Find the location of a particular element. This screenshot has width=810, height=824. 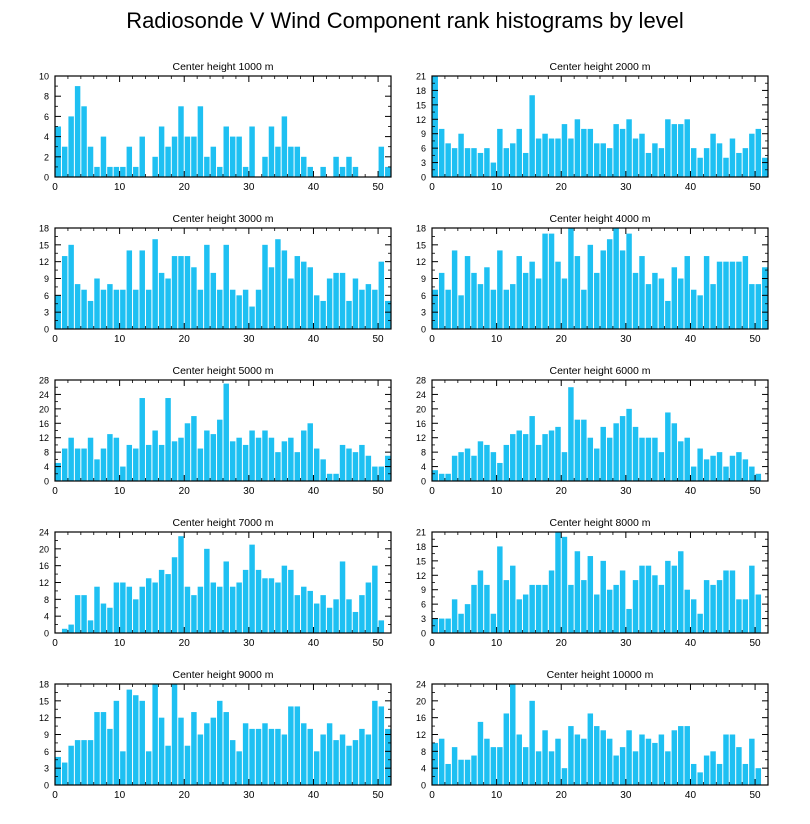

y-tick-label: 12 is located at coordinates (44, 438).